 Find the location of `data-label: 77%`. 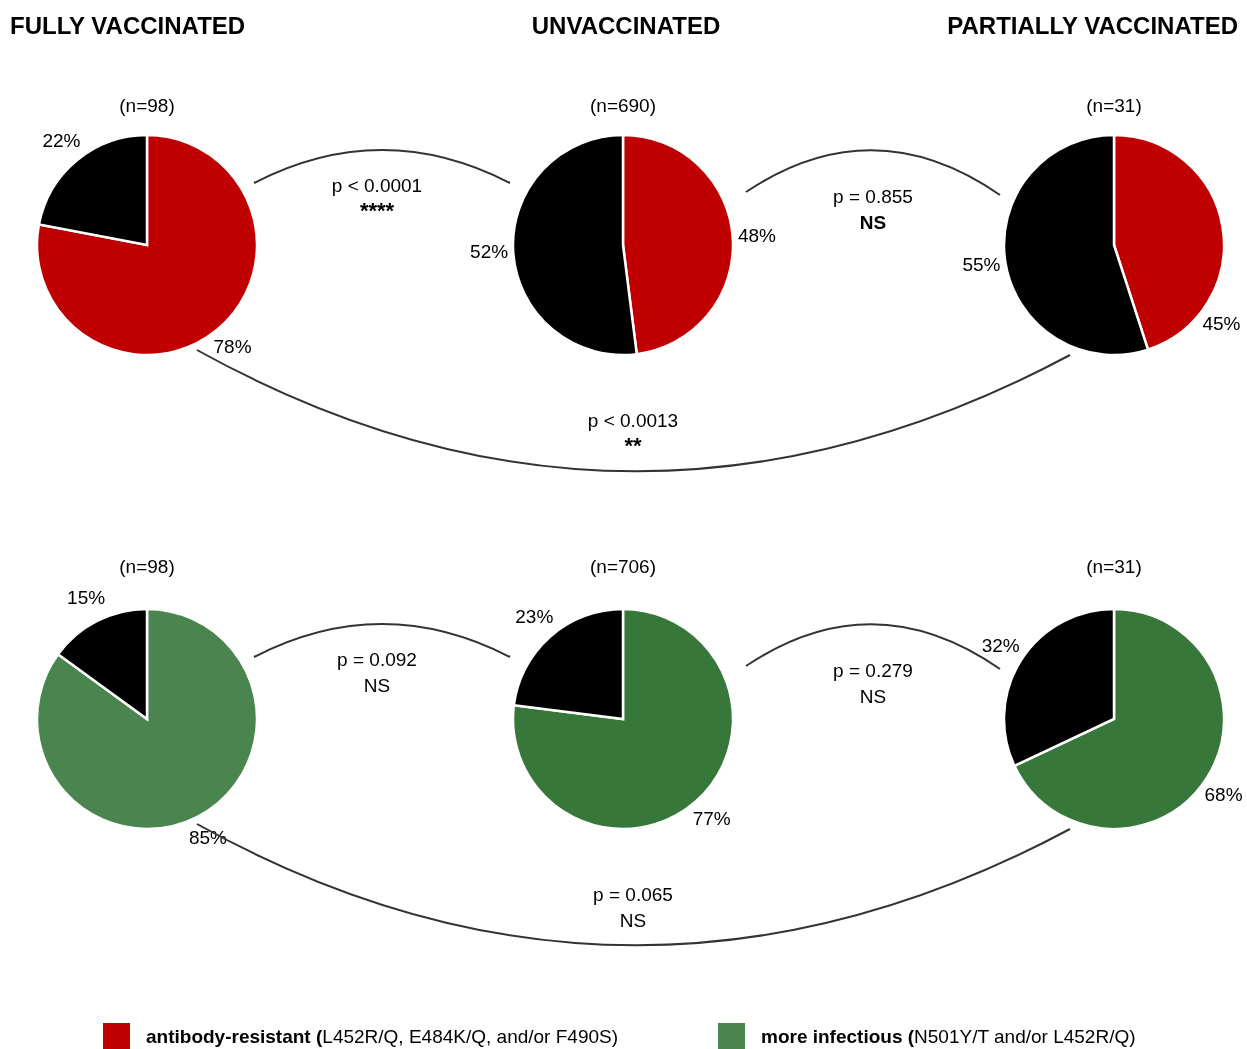

data-label: 77% is located at coordinates (711, 818).